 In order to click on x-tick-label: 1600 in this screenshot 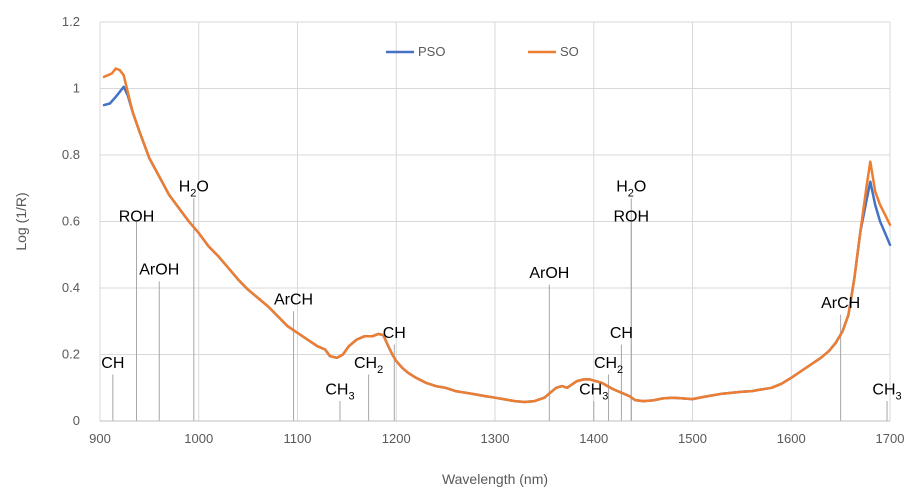, I will do `click(791, 438)`.